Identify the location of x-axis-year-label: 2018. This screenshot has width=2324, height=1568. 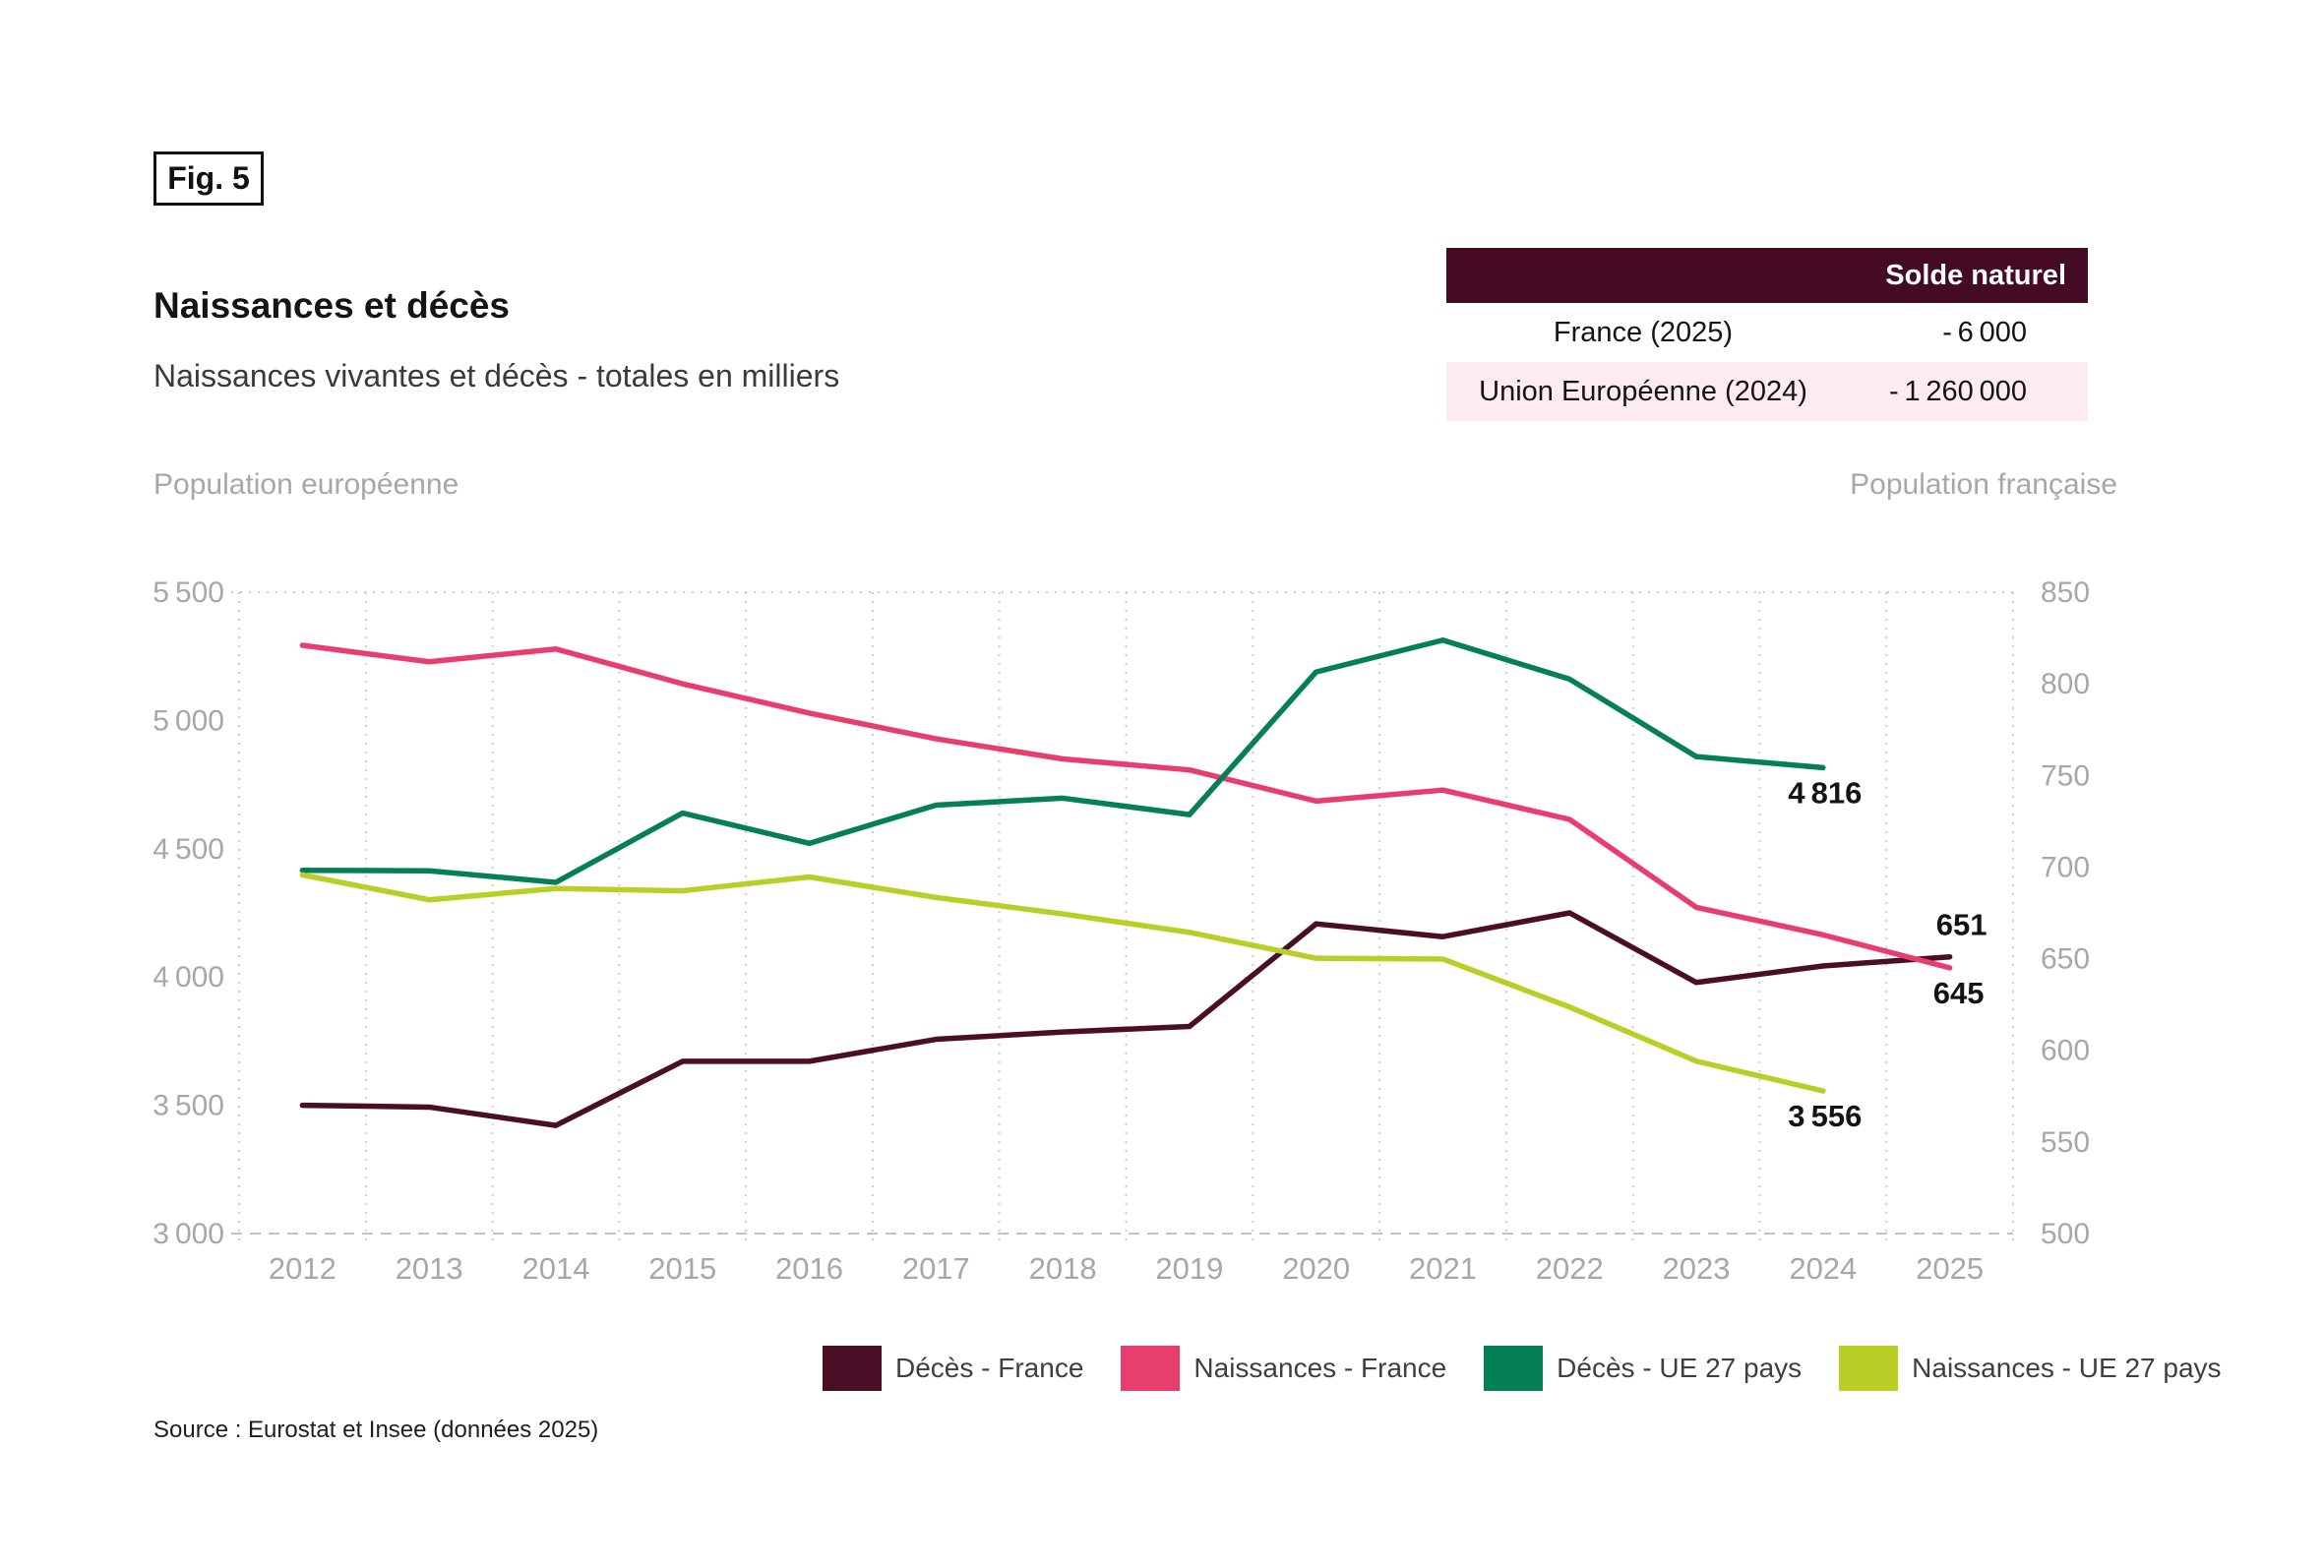
(1063, 1268).